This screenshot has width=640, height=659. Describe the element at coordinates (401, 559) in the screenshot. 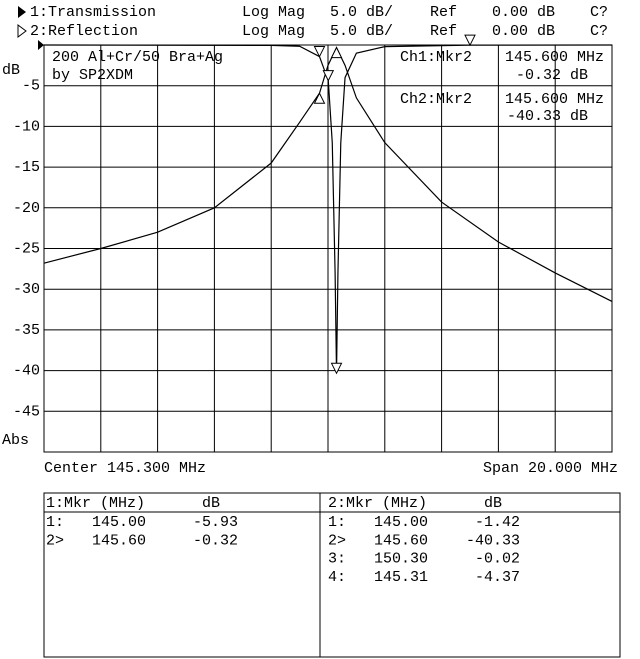

I see `table-freq: 150.30` at that location.